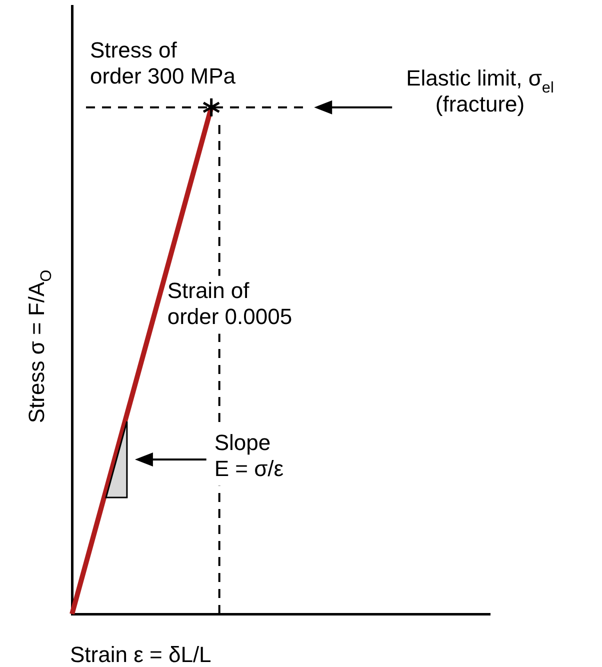  What do you see at coordinates (141, 654) in the screenshot?
I see `x-axis-title: Strain ε = δL/L` at bounding box center [141, 654].